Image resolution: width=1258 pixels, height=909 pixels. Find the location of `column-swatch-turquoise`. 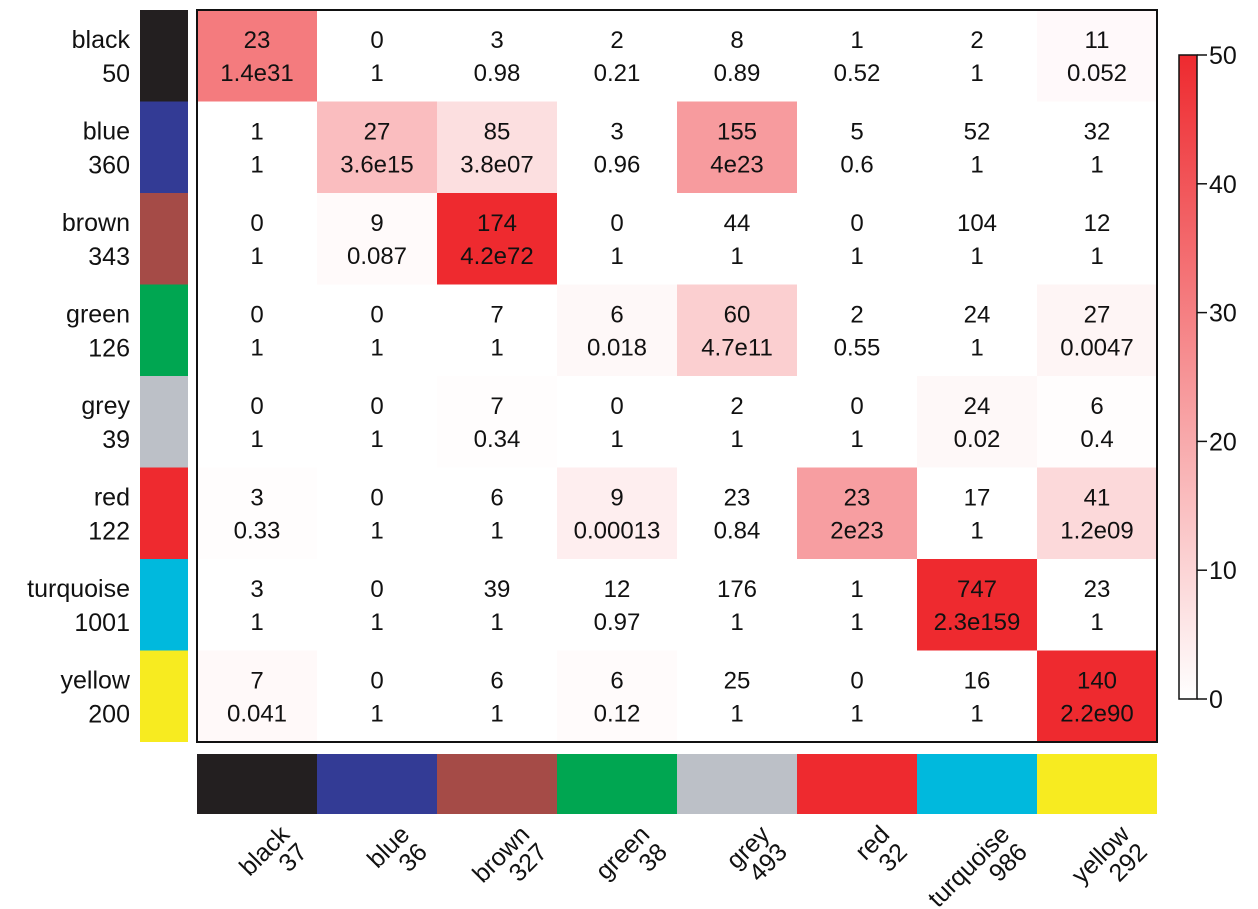

column-swatch-turquoise is located at coordinates (977, 784).